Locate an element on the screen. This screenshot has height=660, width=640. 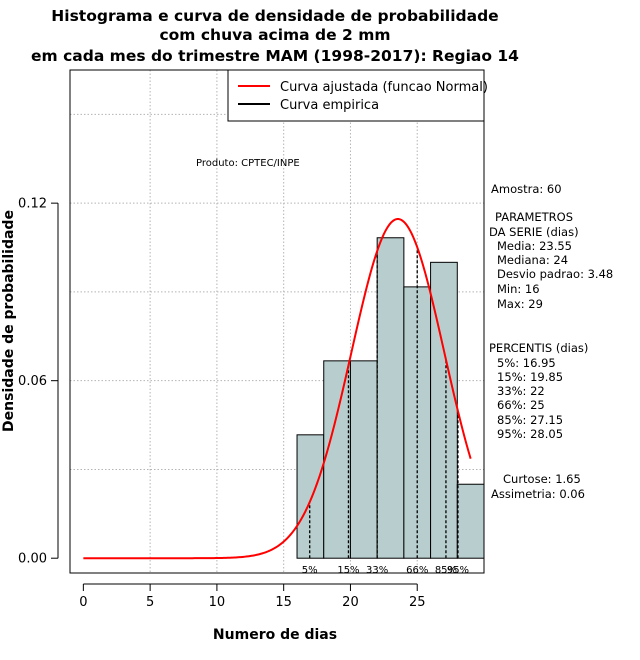
stat-p85: 85%: 27.15 is located at coordinates (530, 420).